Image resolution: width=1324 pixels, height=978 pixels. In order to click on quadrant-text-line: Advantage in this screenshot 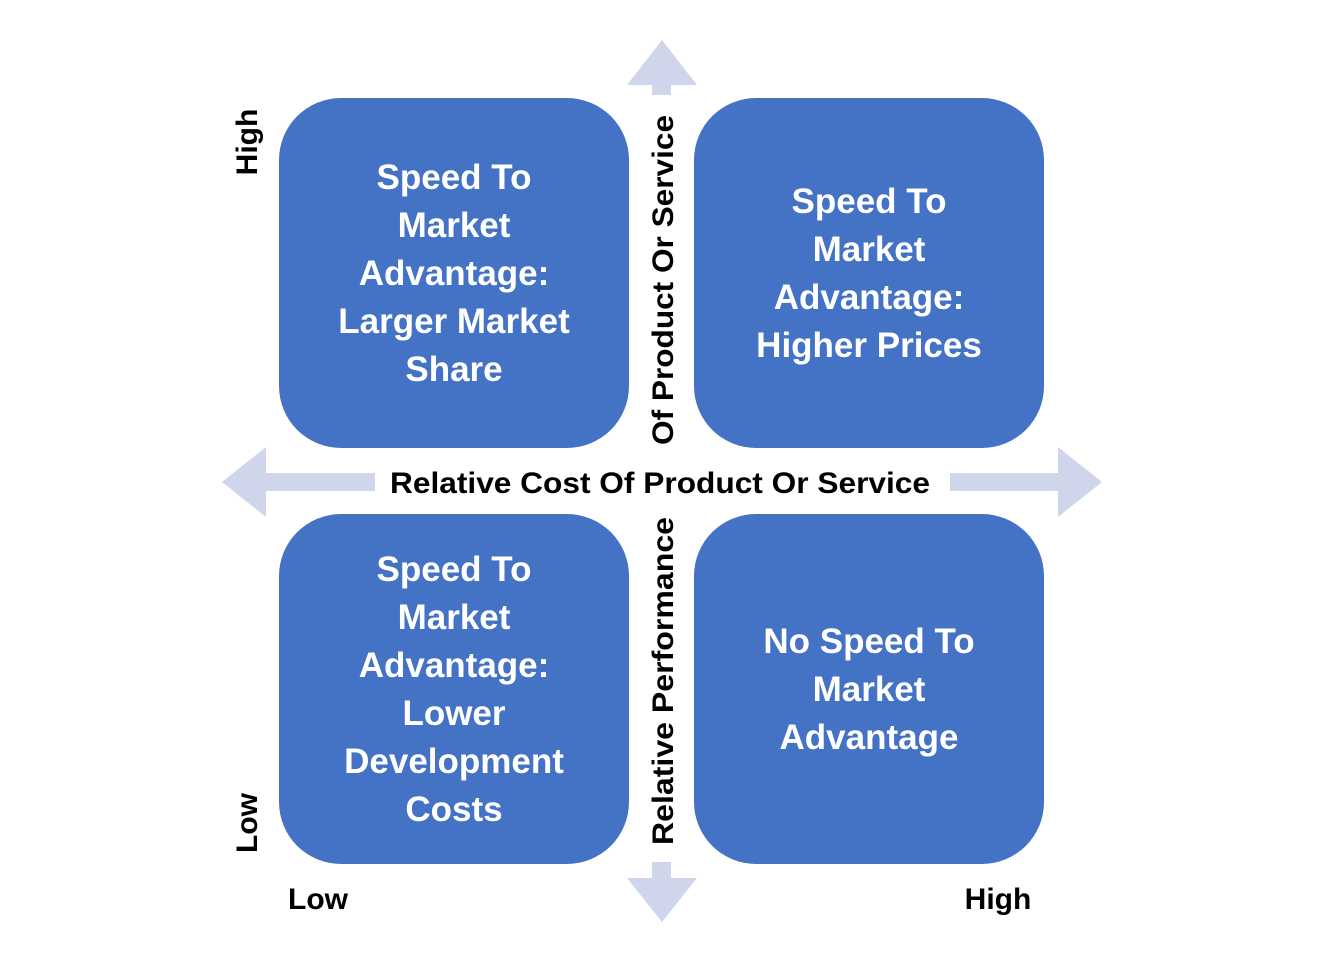, I will do `click(869, 737)`.